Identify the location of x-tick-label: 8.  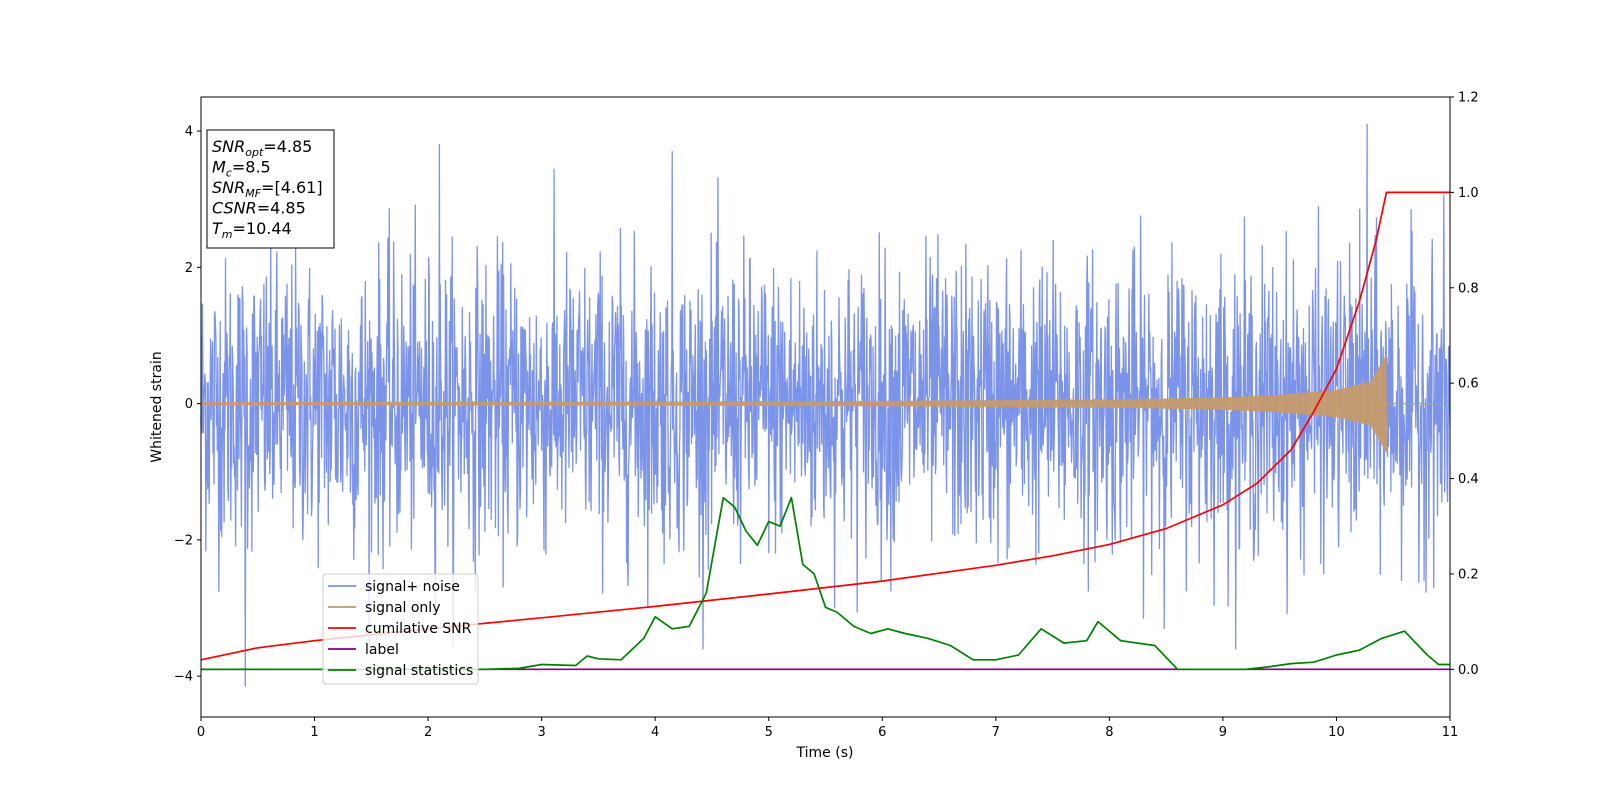
(1109, 732).